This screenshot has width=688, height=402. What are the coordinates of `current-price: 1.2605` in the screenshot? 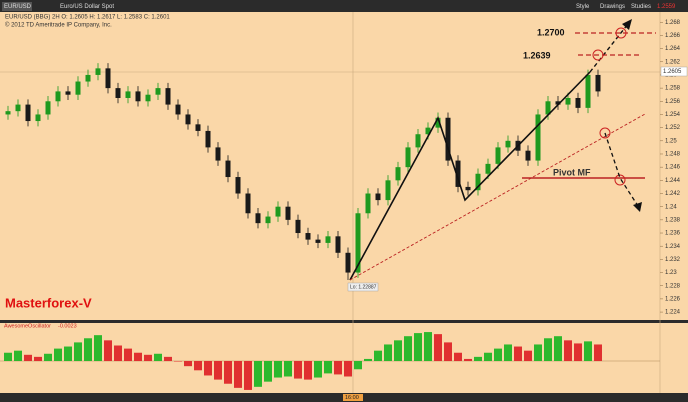 It's located at (672, 72).